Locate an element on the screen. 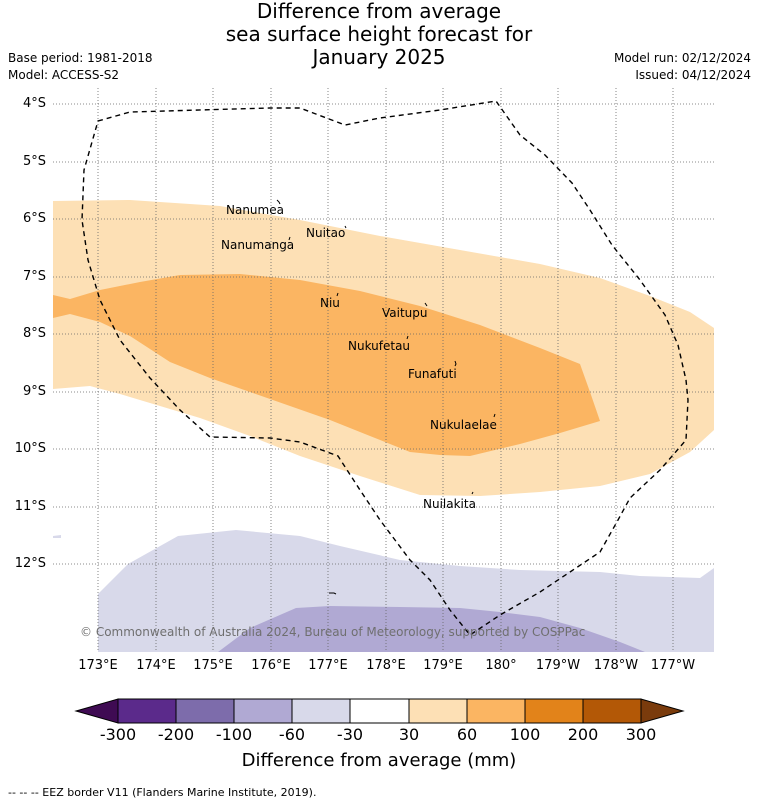 This screenshot has width=758, height=804. colorbar-label: -60 is located at coordinates (292, 734).